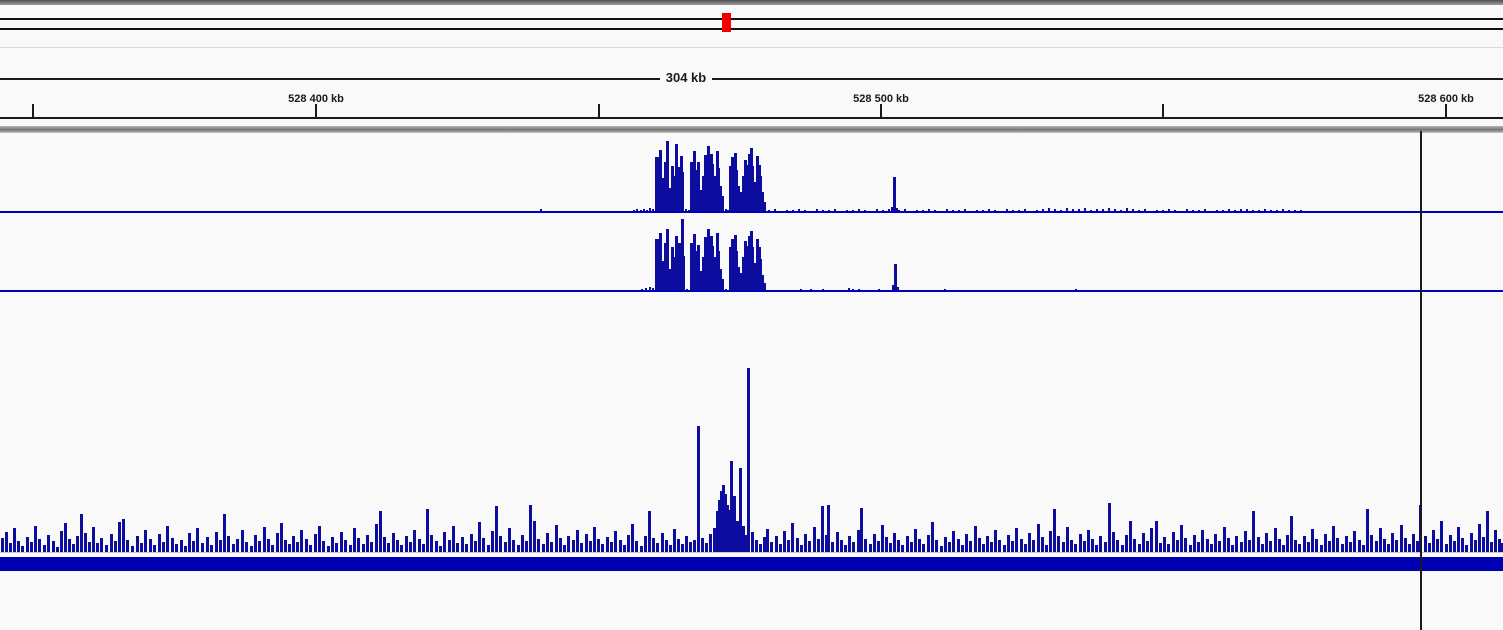 Image resolution: width=1503 pixels, height=630 pixels. Describe the element at coordinates (330, 79) in the screenshot. I see `span-line-left` at that location.